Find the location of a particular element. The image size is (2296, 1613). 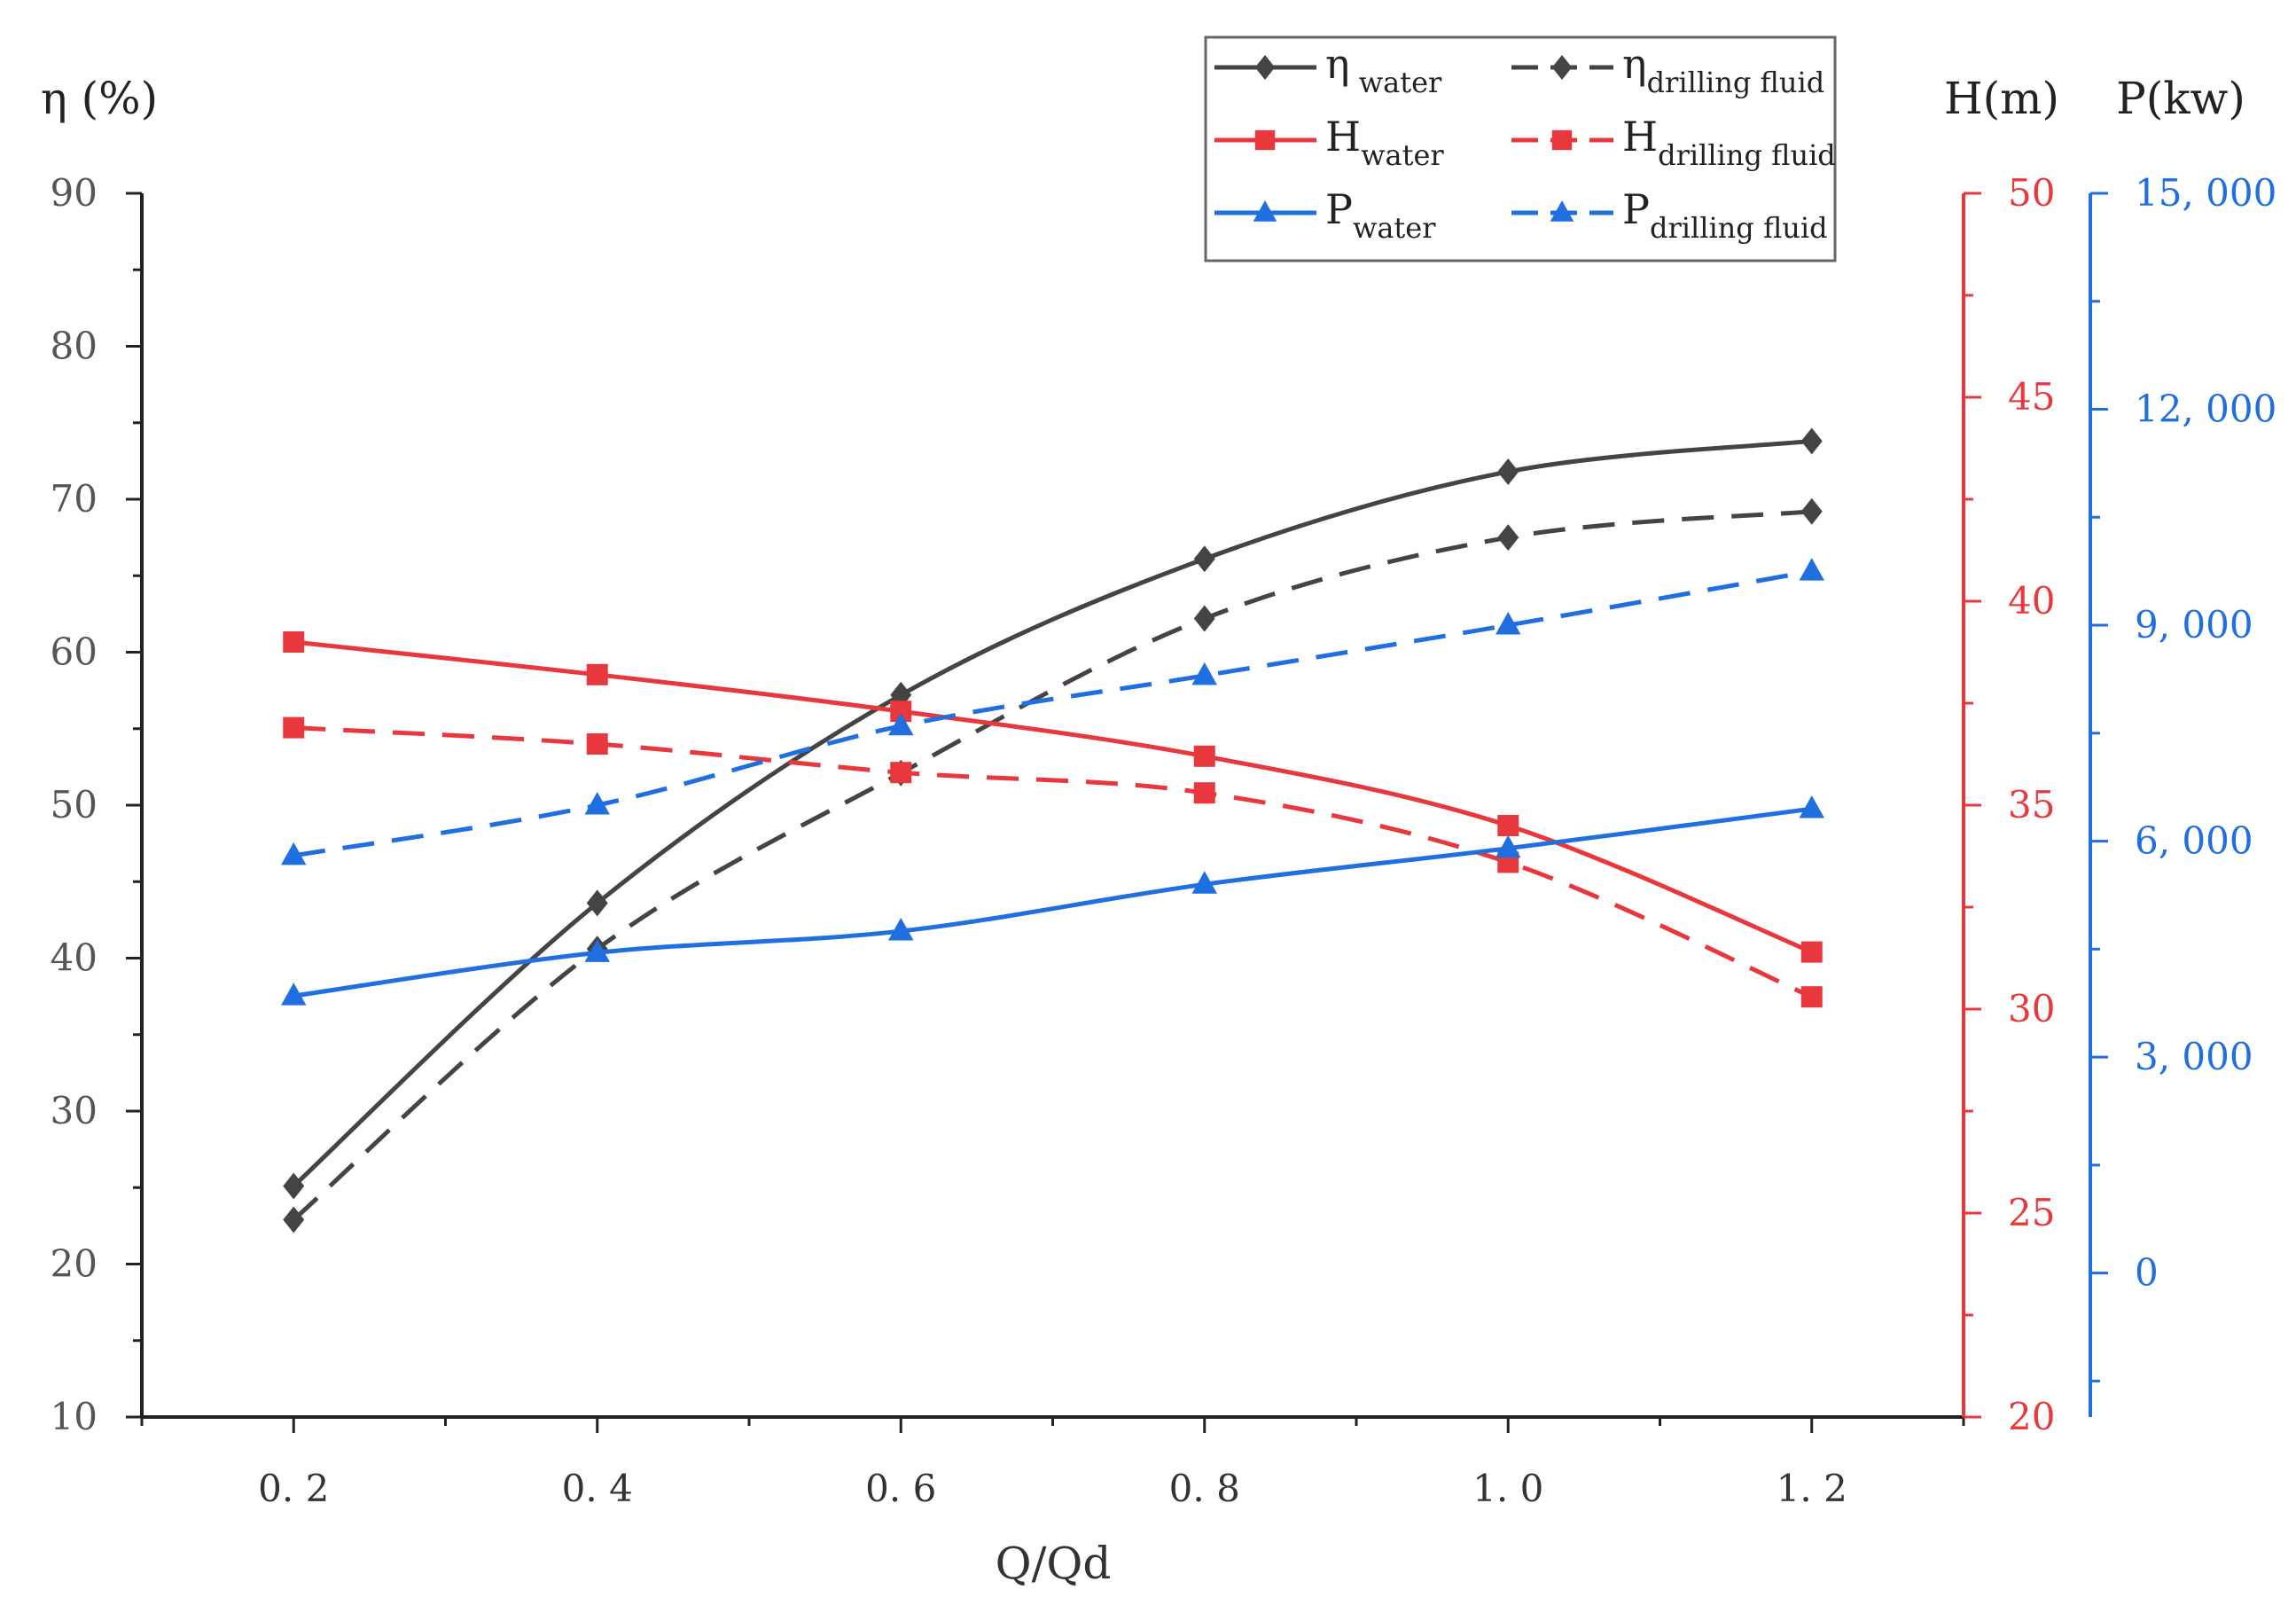

left-tick-label: 60 is located at coordinates (74, 652).